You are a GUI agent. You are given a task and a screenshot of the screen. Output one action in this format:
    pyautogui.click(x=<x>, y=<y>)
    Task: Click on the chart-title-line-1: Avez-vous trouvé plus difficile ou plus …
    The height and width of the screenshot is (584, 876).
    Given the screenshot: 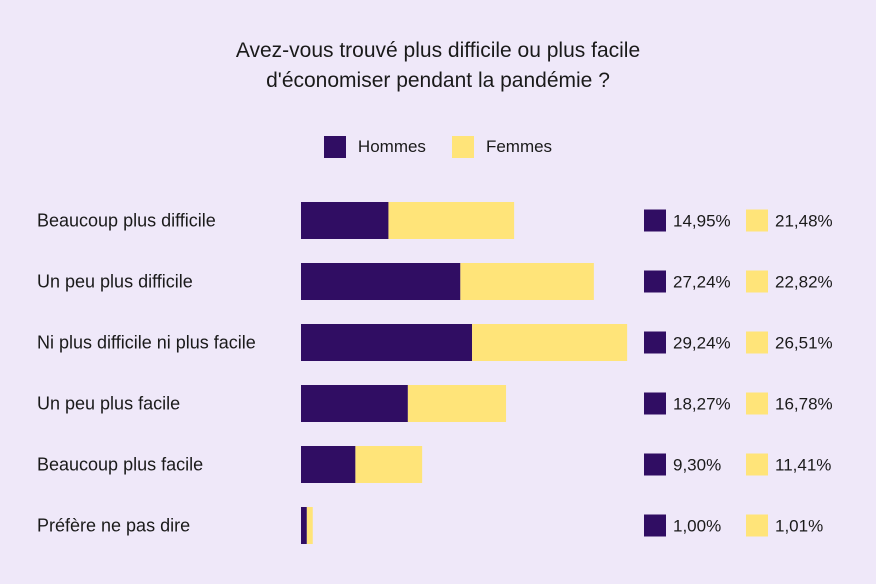 What is the action you would take?
    pyautogui.click(x=438, y=50)
    